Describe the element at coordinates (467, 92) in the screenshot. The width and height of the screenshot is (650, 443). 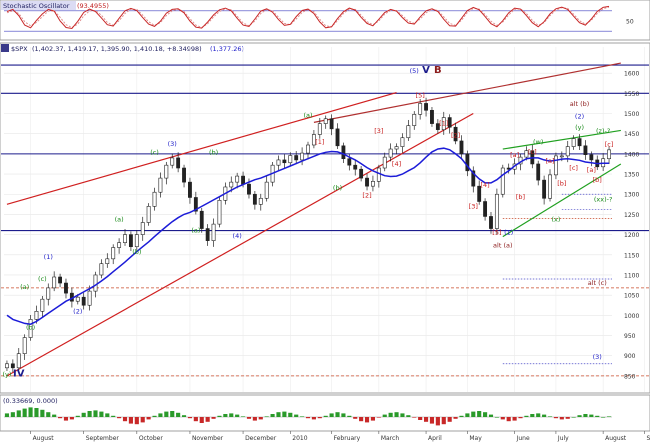
I see `trendline` at that location.